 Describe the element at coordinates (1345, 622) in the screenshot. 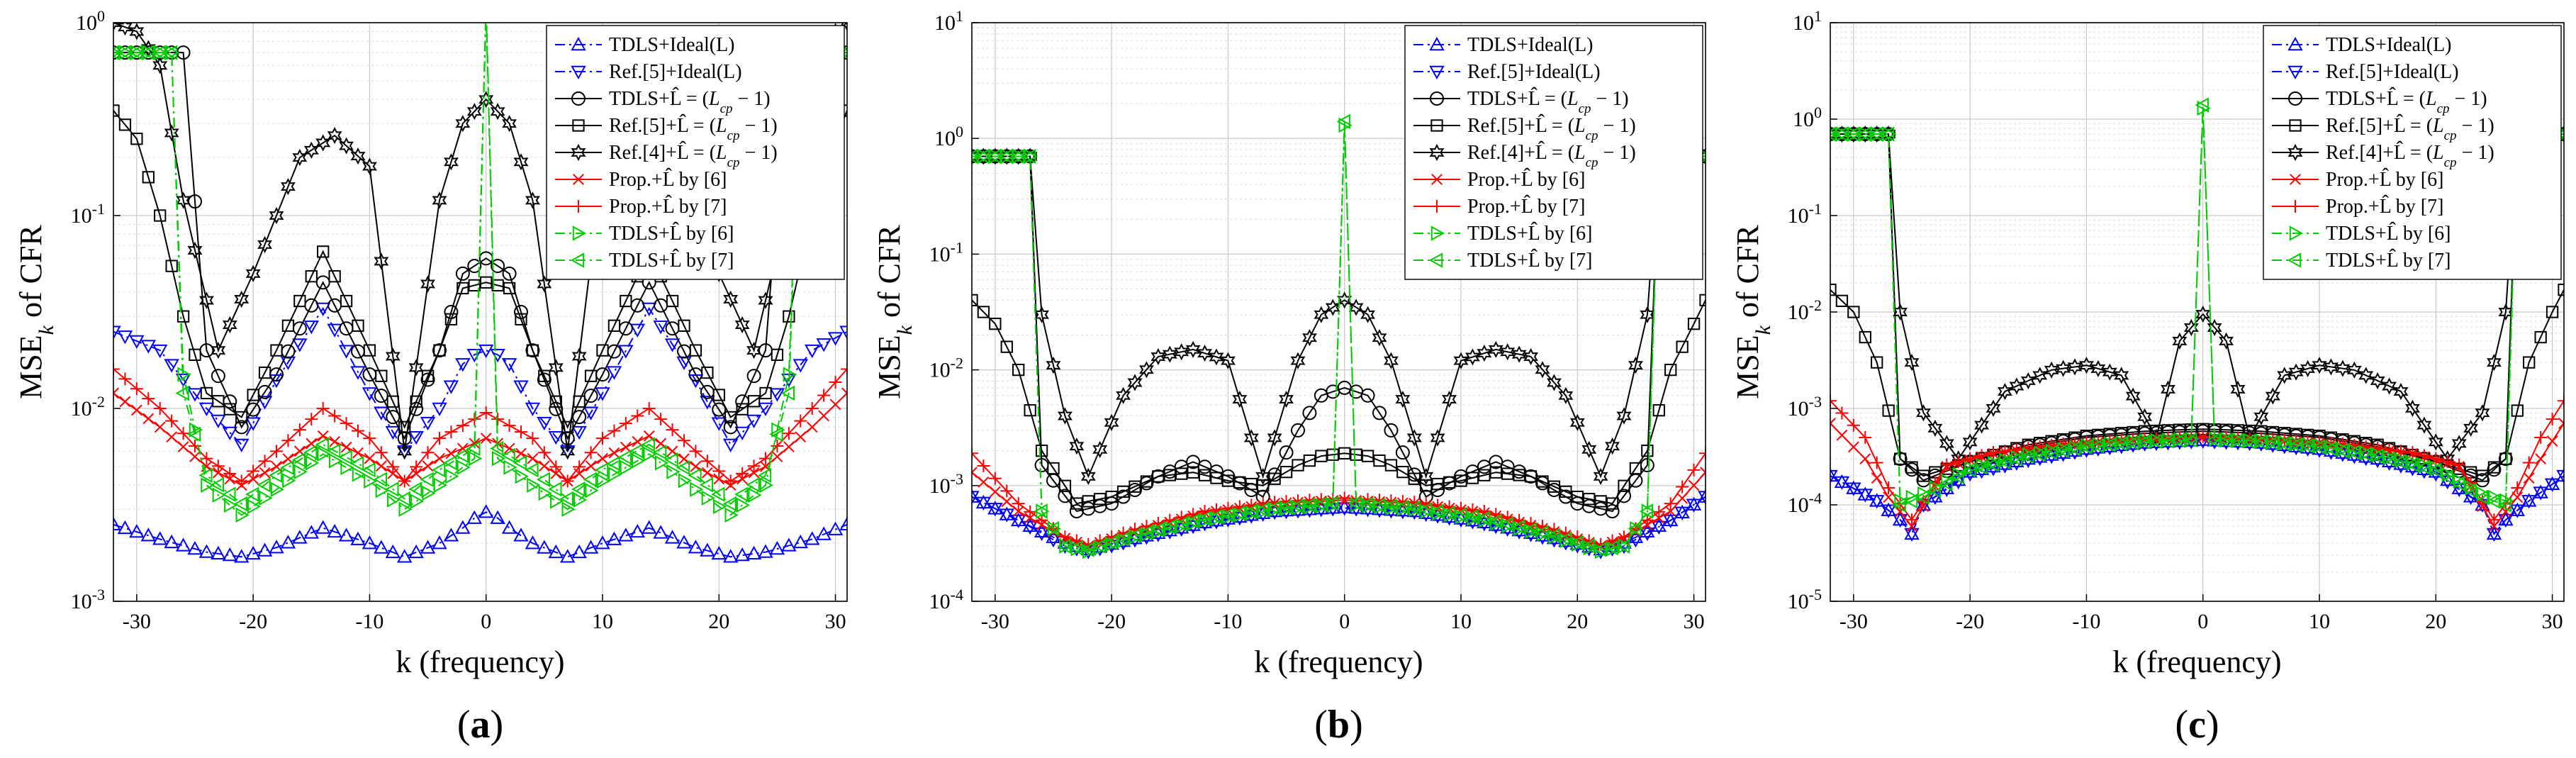

I see `x-tick-label: 0` at that location.